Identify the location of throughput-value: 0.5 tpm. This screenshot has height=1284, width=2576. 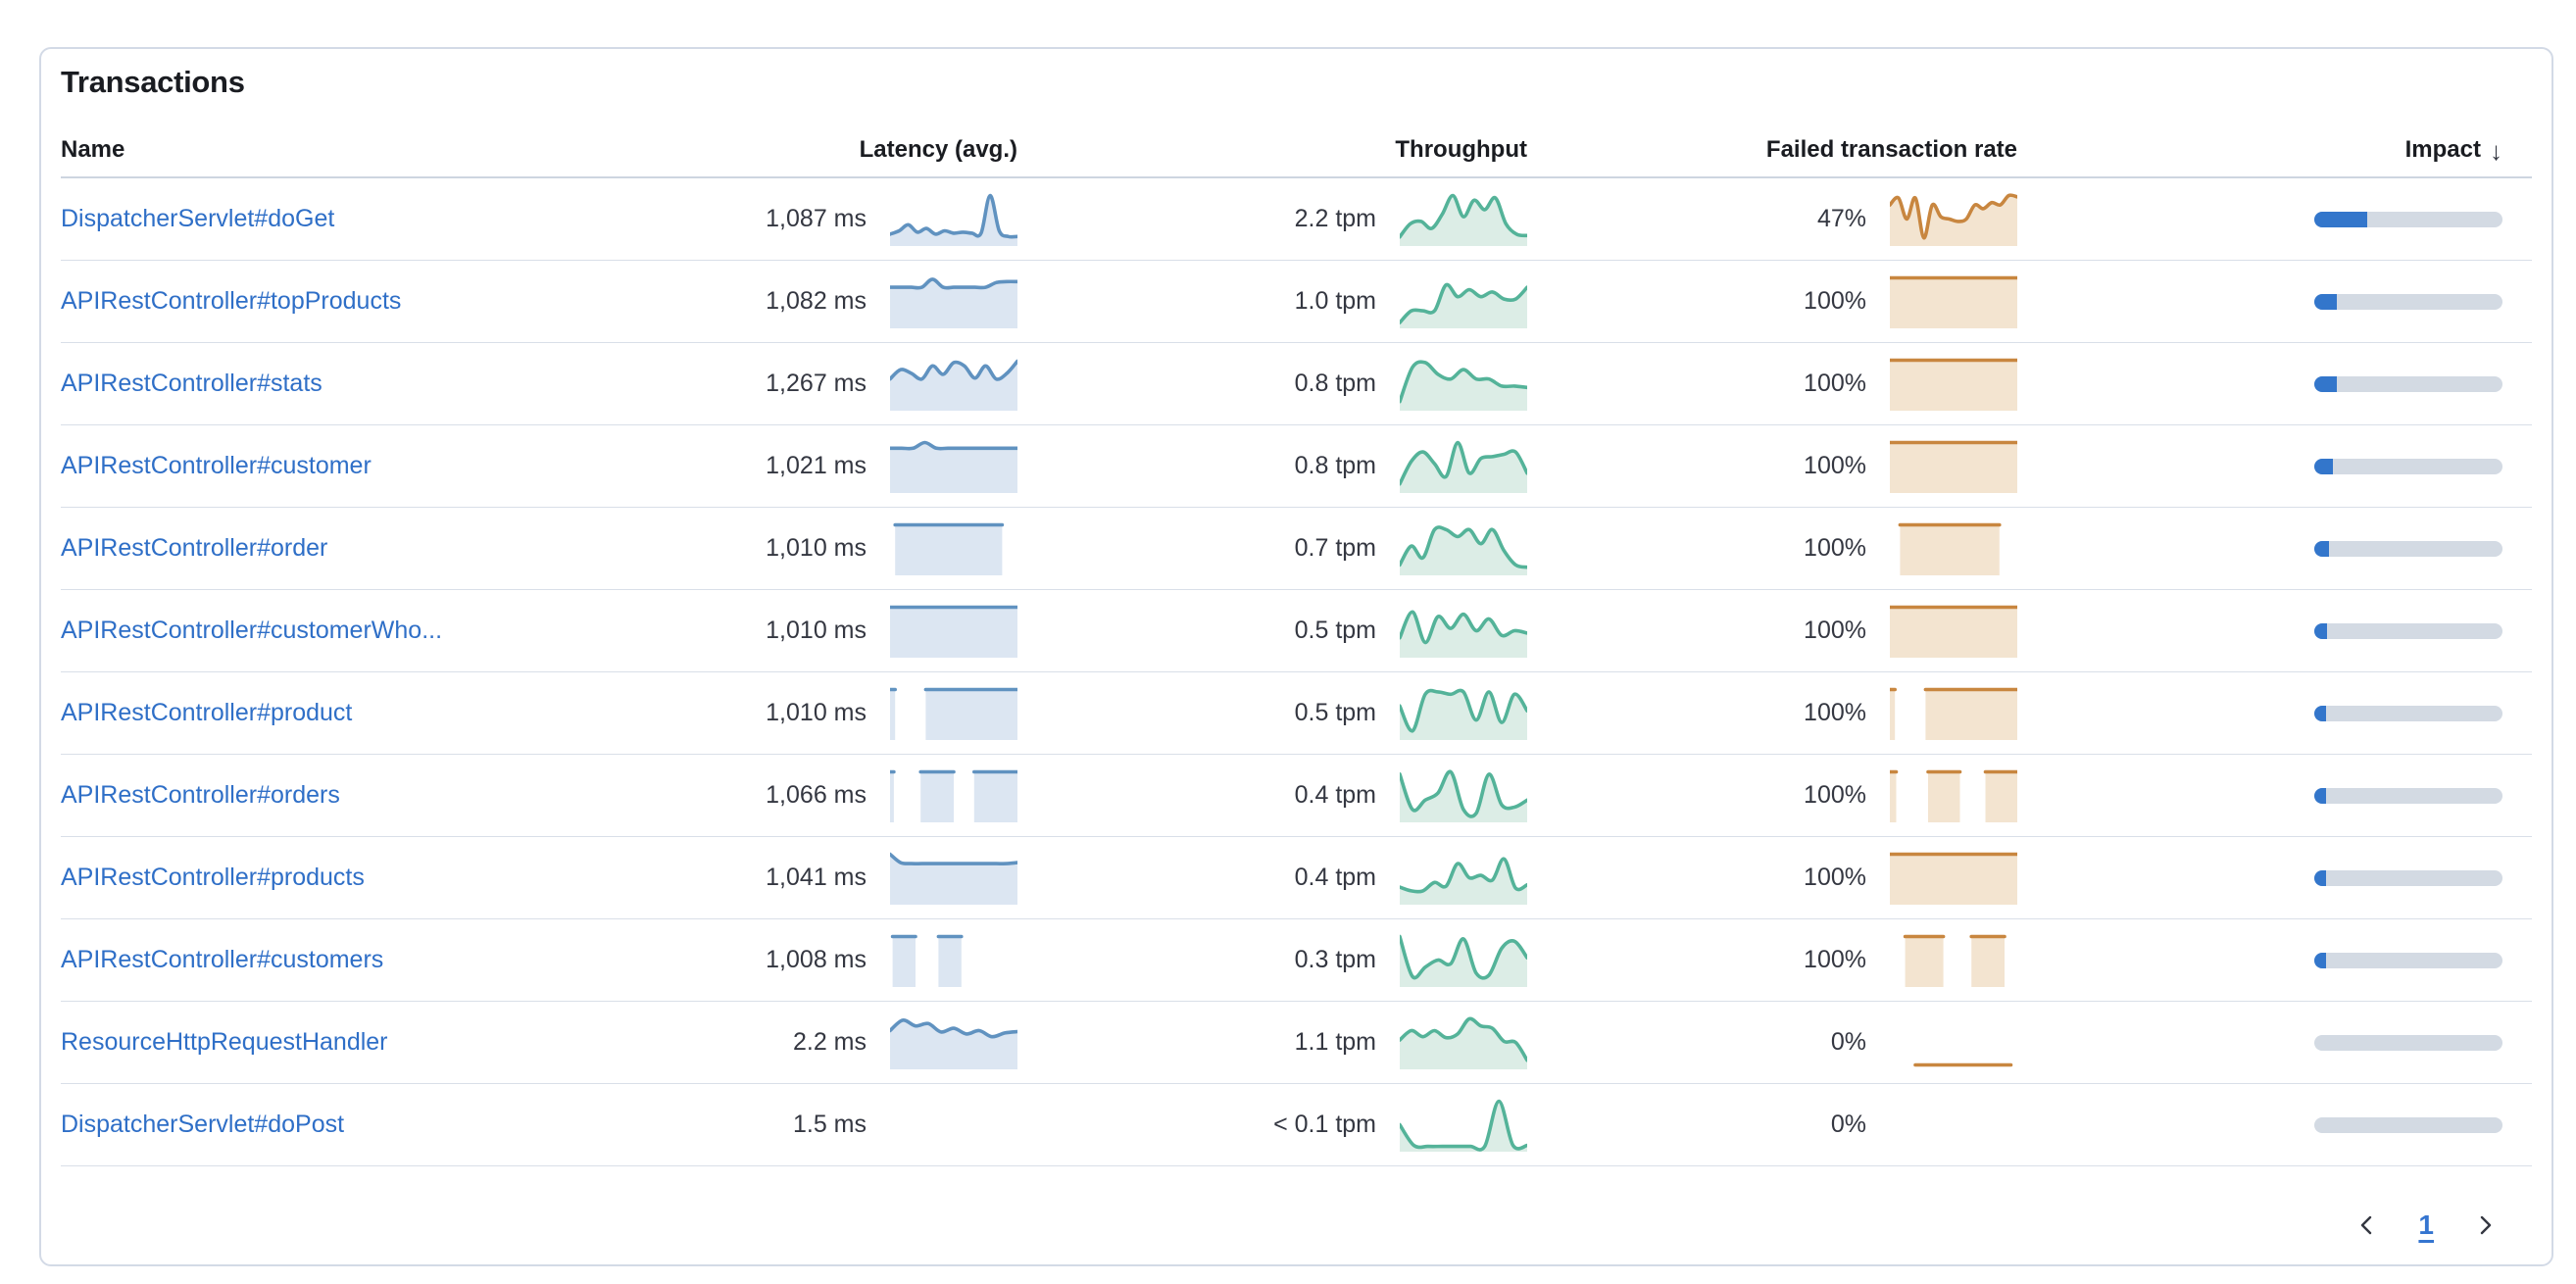
(1335, 712).